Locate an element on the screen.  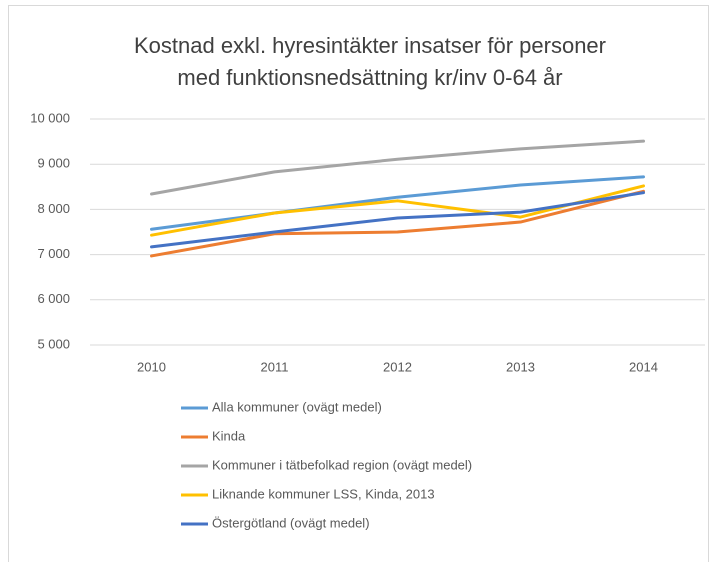
y-tick-label: 10 000 is located at coordinates (50, 117).